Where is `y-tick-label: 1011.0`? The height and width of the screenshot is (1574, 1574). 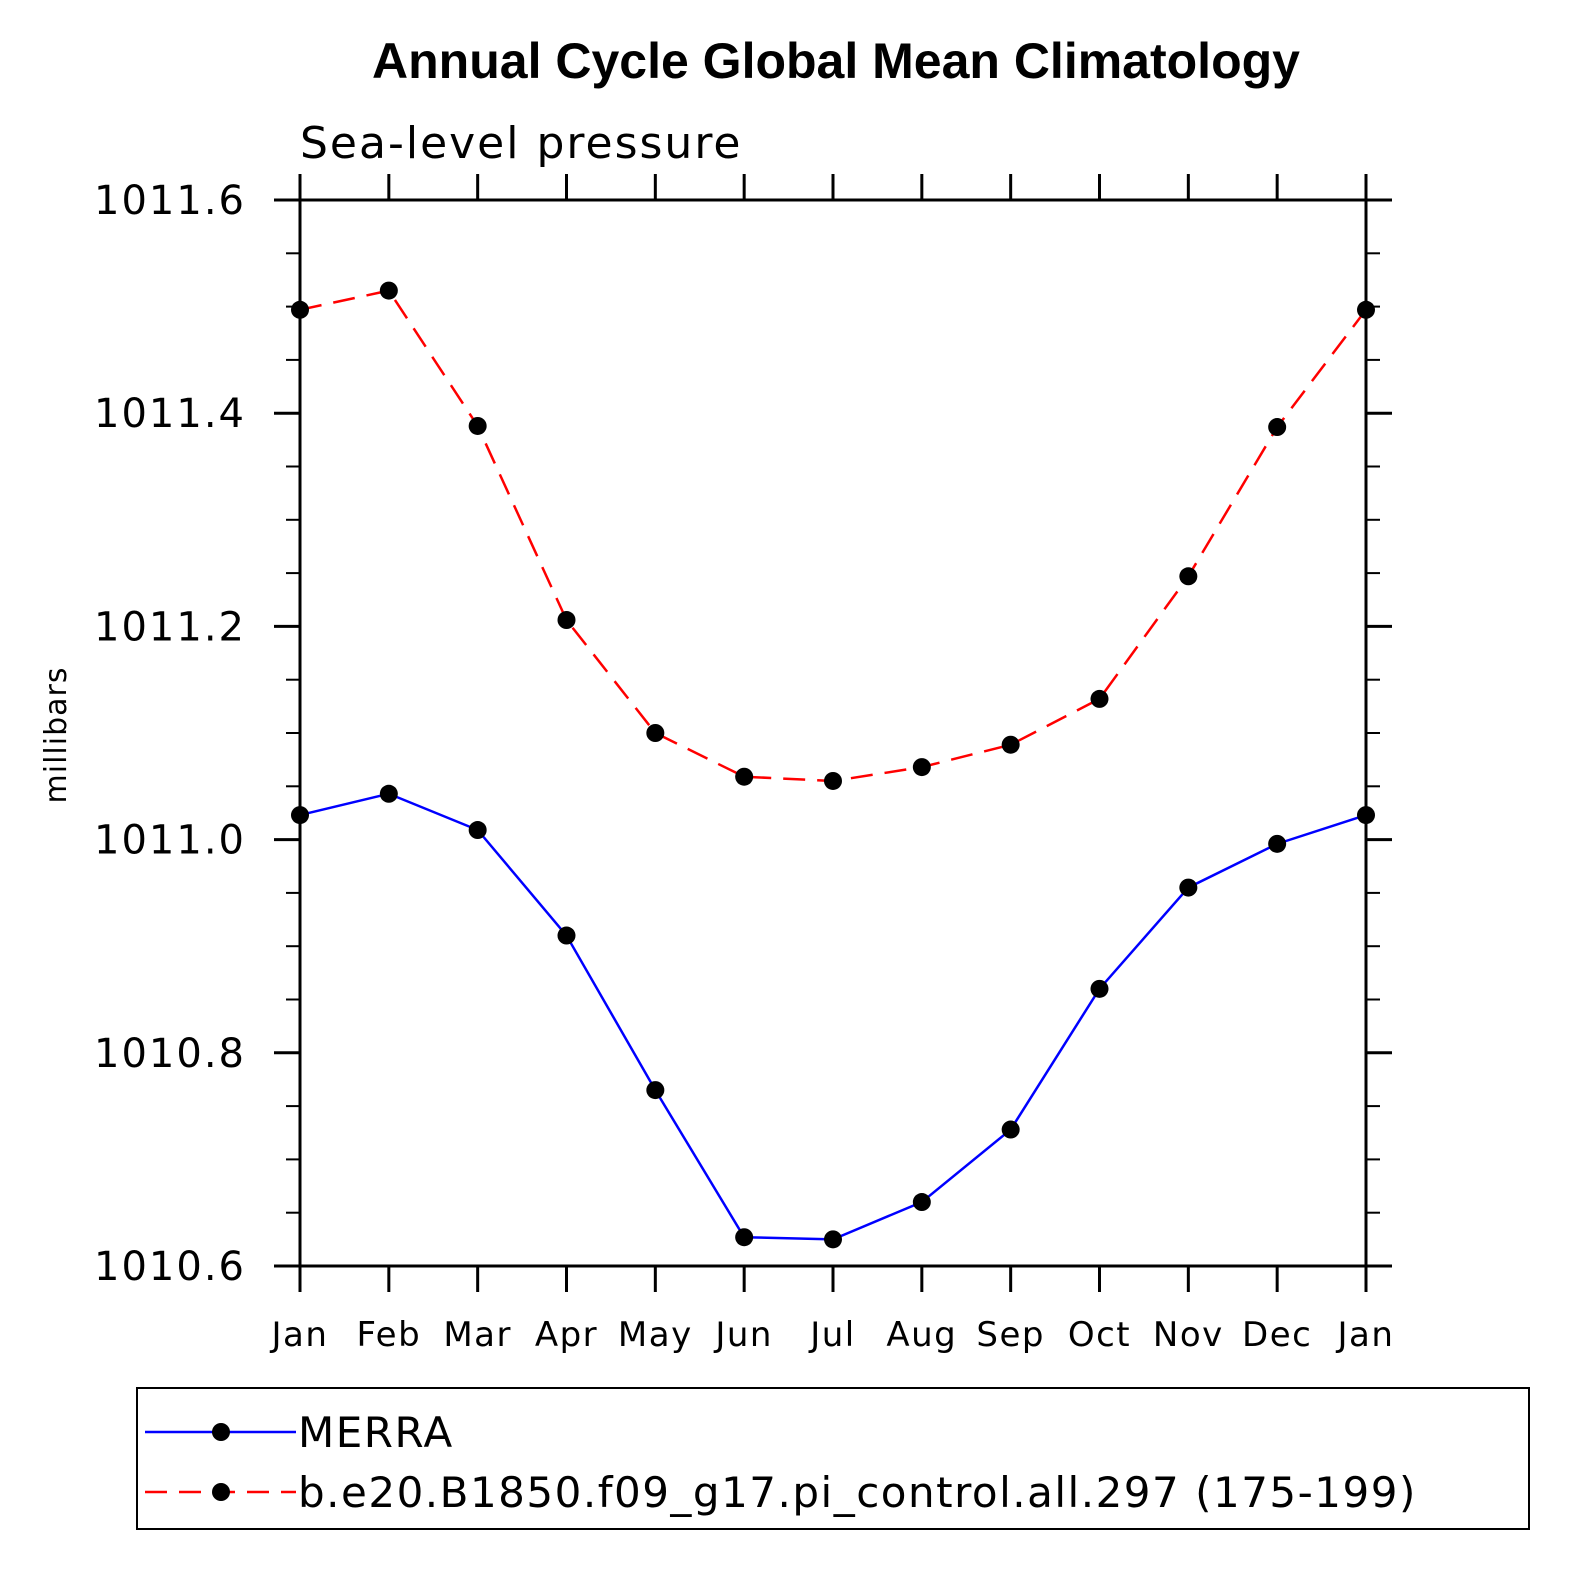 y-tick-label: 1011.0 is located at coordinates (170, 841).